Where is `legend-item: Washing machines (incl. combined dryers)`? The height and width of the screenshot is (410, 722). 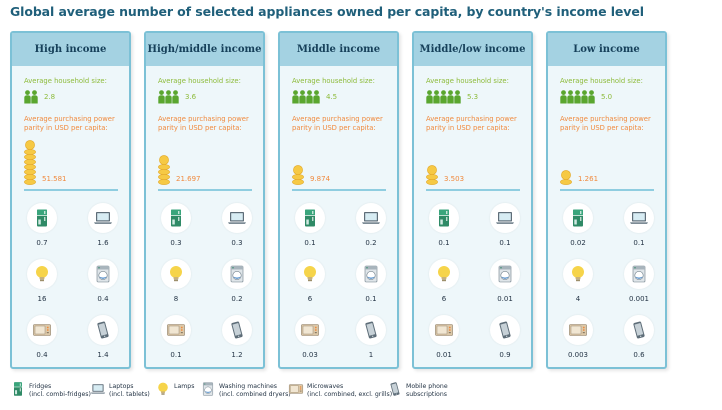 legend-item: Washing machines (incl. combined dryers) is located at coordinates (245, 391).